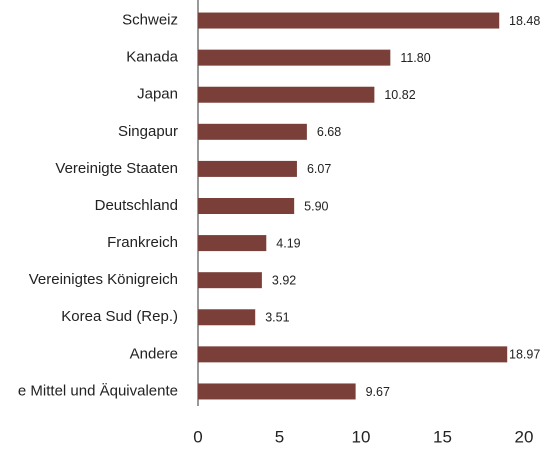 This screenshot has width=546, height=450. Describe the element at coordinates (98, 390) in the screenshot. I see `y-tick-label: e Mittel und Äquivalente` at that location.